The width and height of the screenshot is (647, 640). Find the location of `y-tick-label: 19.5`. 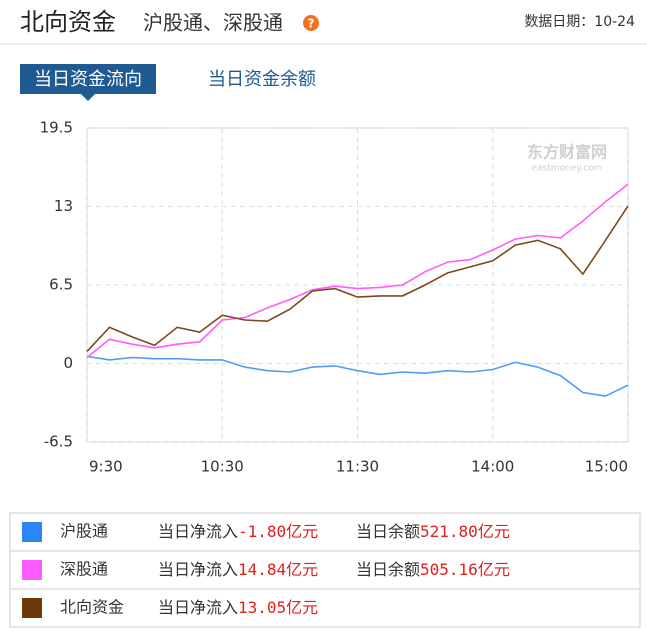

y-tick-label: 19.5 is located at coordinates (56, 128).